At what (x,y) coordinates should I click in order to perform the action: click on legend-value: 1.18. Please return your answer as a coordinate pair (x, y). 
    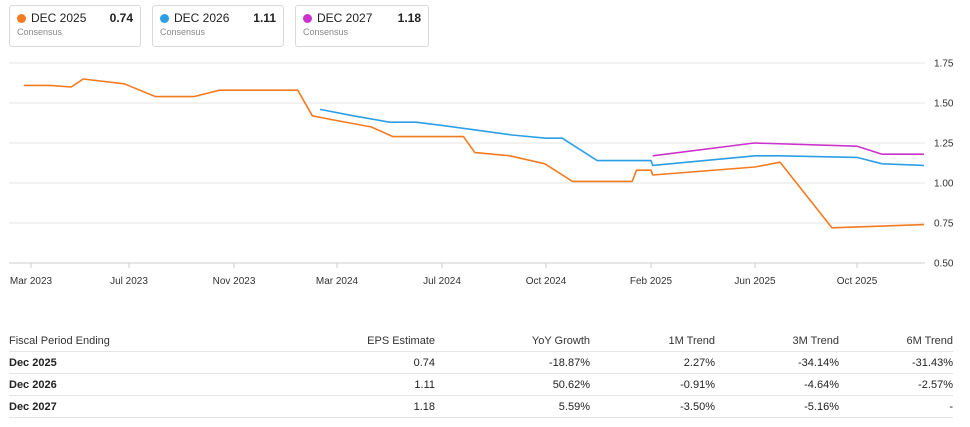
    Looking at the image, I should click on (409, 18).